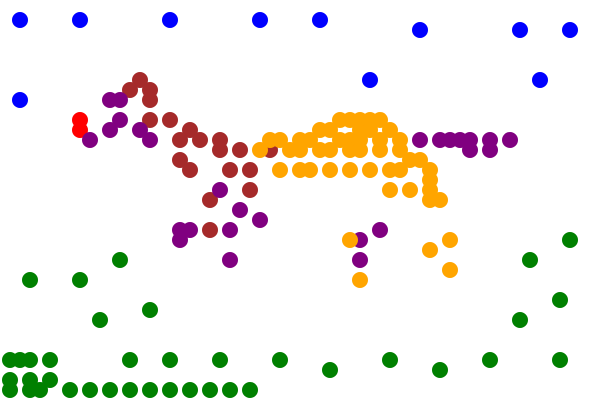  Describe the element at coordinates (80, 130) in the screenshot. I see `red-dot` at that location.